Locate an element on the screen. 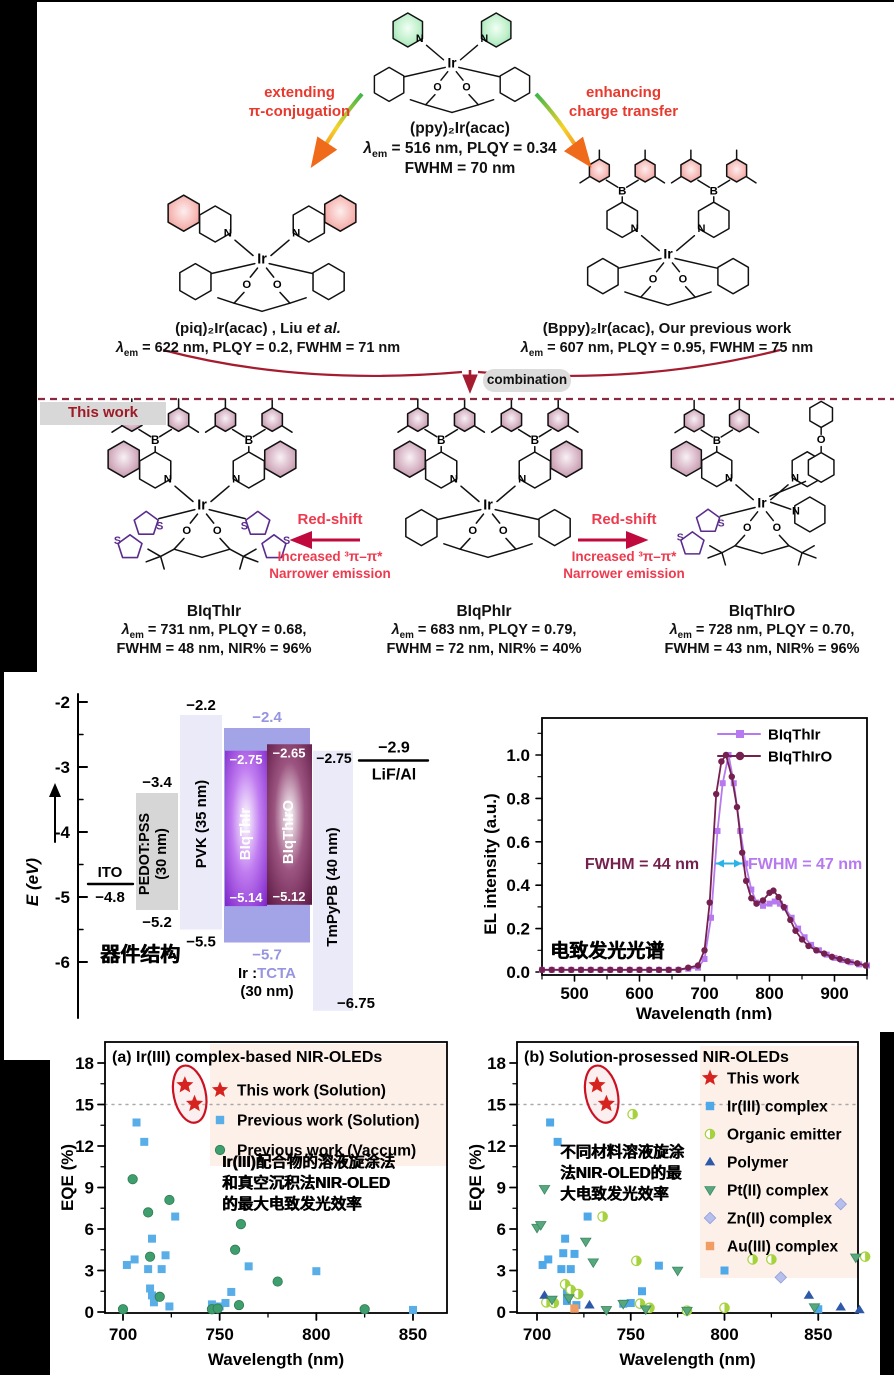  transition-right-line3: Narrower emission is located at coordinates (624, 573).